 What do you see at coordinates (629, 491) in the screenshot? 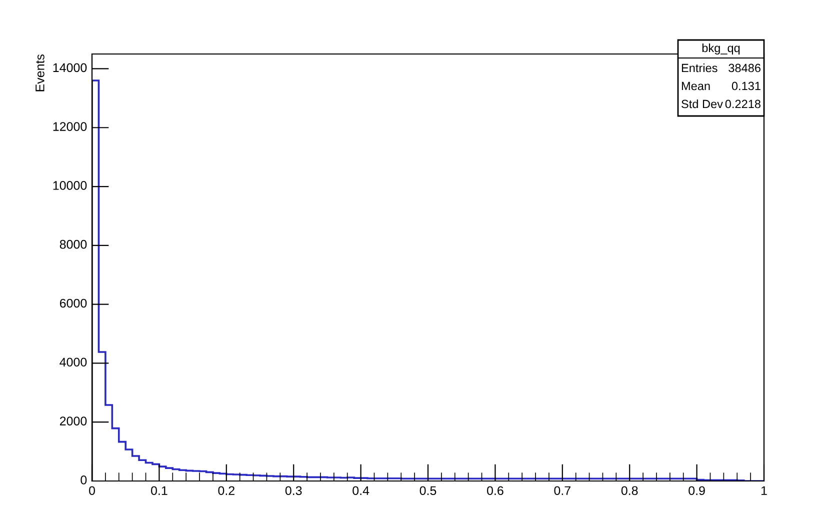
I see `x-tick-label: 0.8` at bounding box center [629, 491].